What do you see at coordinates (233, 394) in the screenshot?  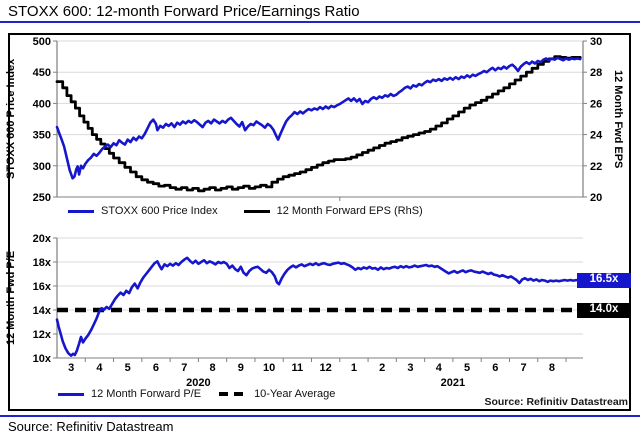 I see `average-line-swatch` at bounding box center [233, 394].